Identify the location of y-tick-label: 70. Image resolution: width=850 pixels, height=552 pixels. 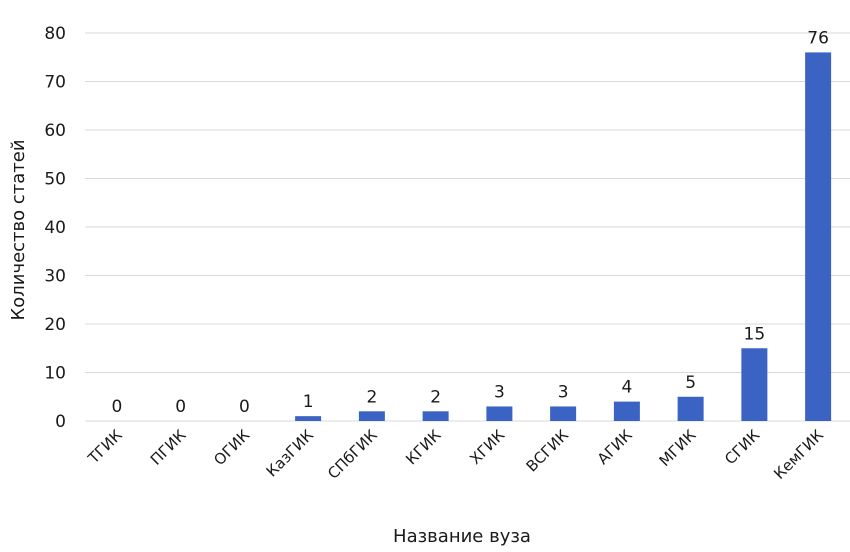
(55, 83).